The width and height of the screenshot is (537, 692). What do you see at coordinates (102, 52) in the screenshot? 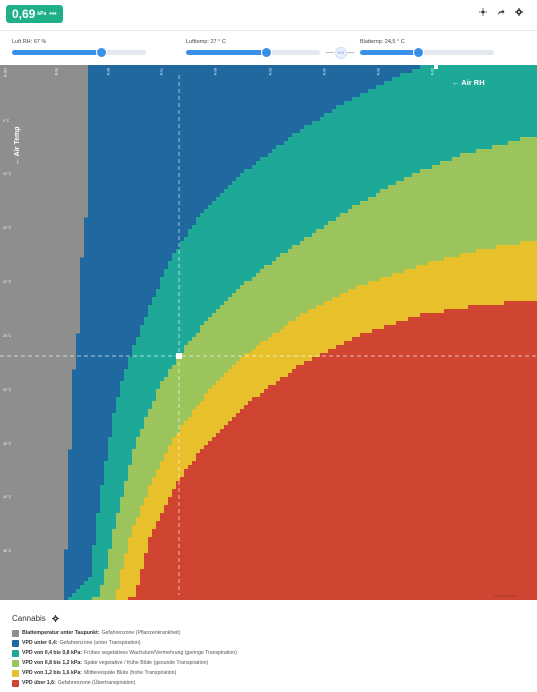
I see `rh-slider-knob` at bounding box center [102, 52].